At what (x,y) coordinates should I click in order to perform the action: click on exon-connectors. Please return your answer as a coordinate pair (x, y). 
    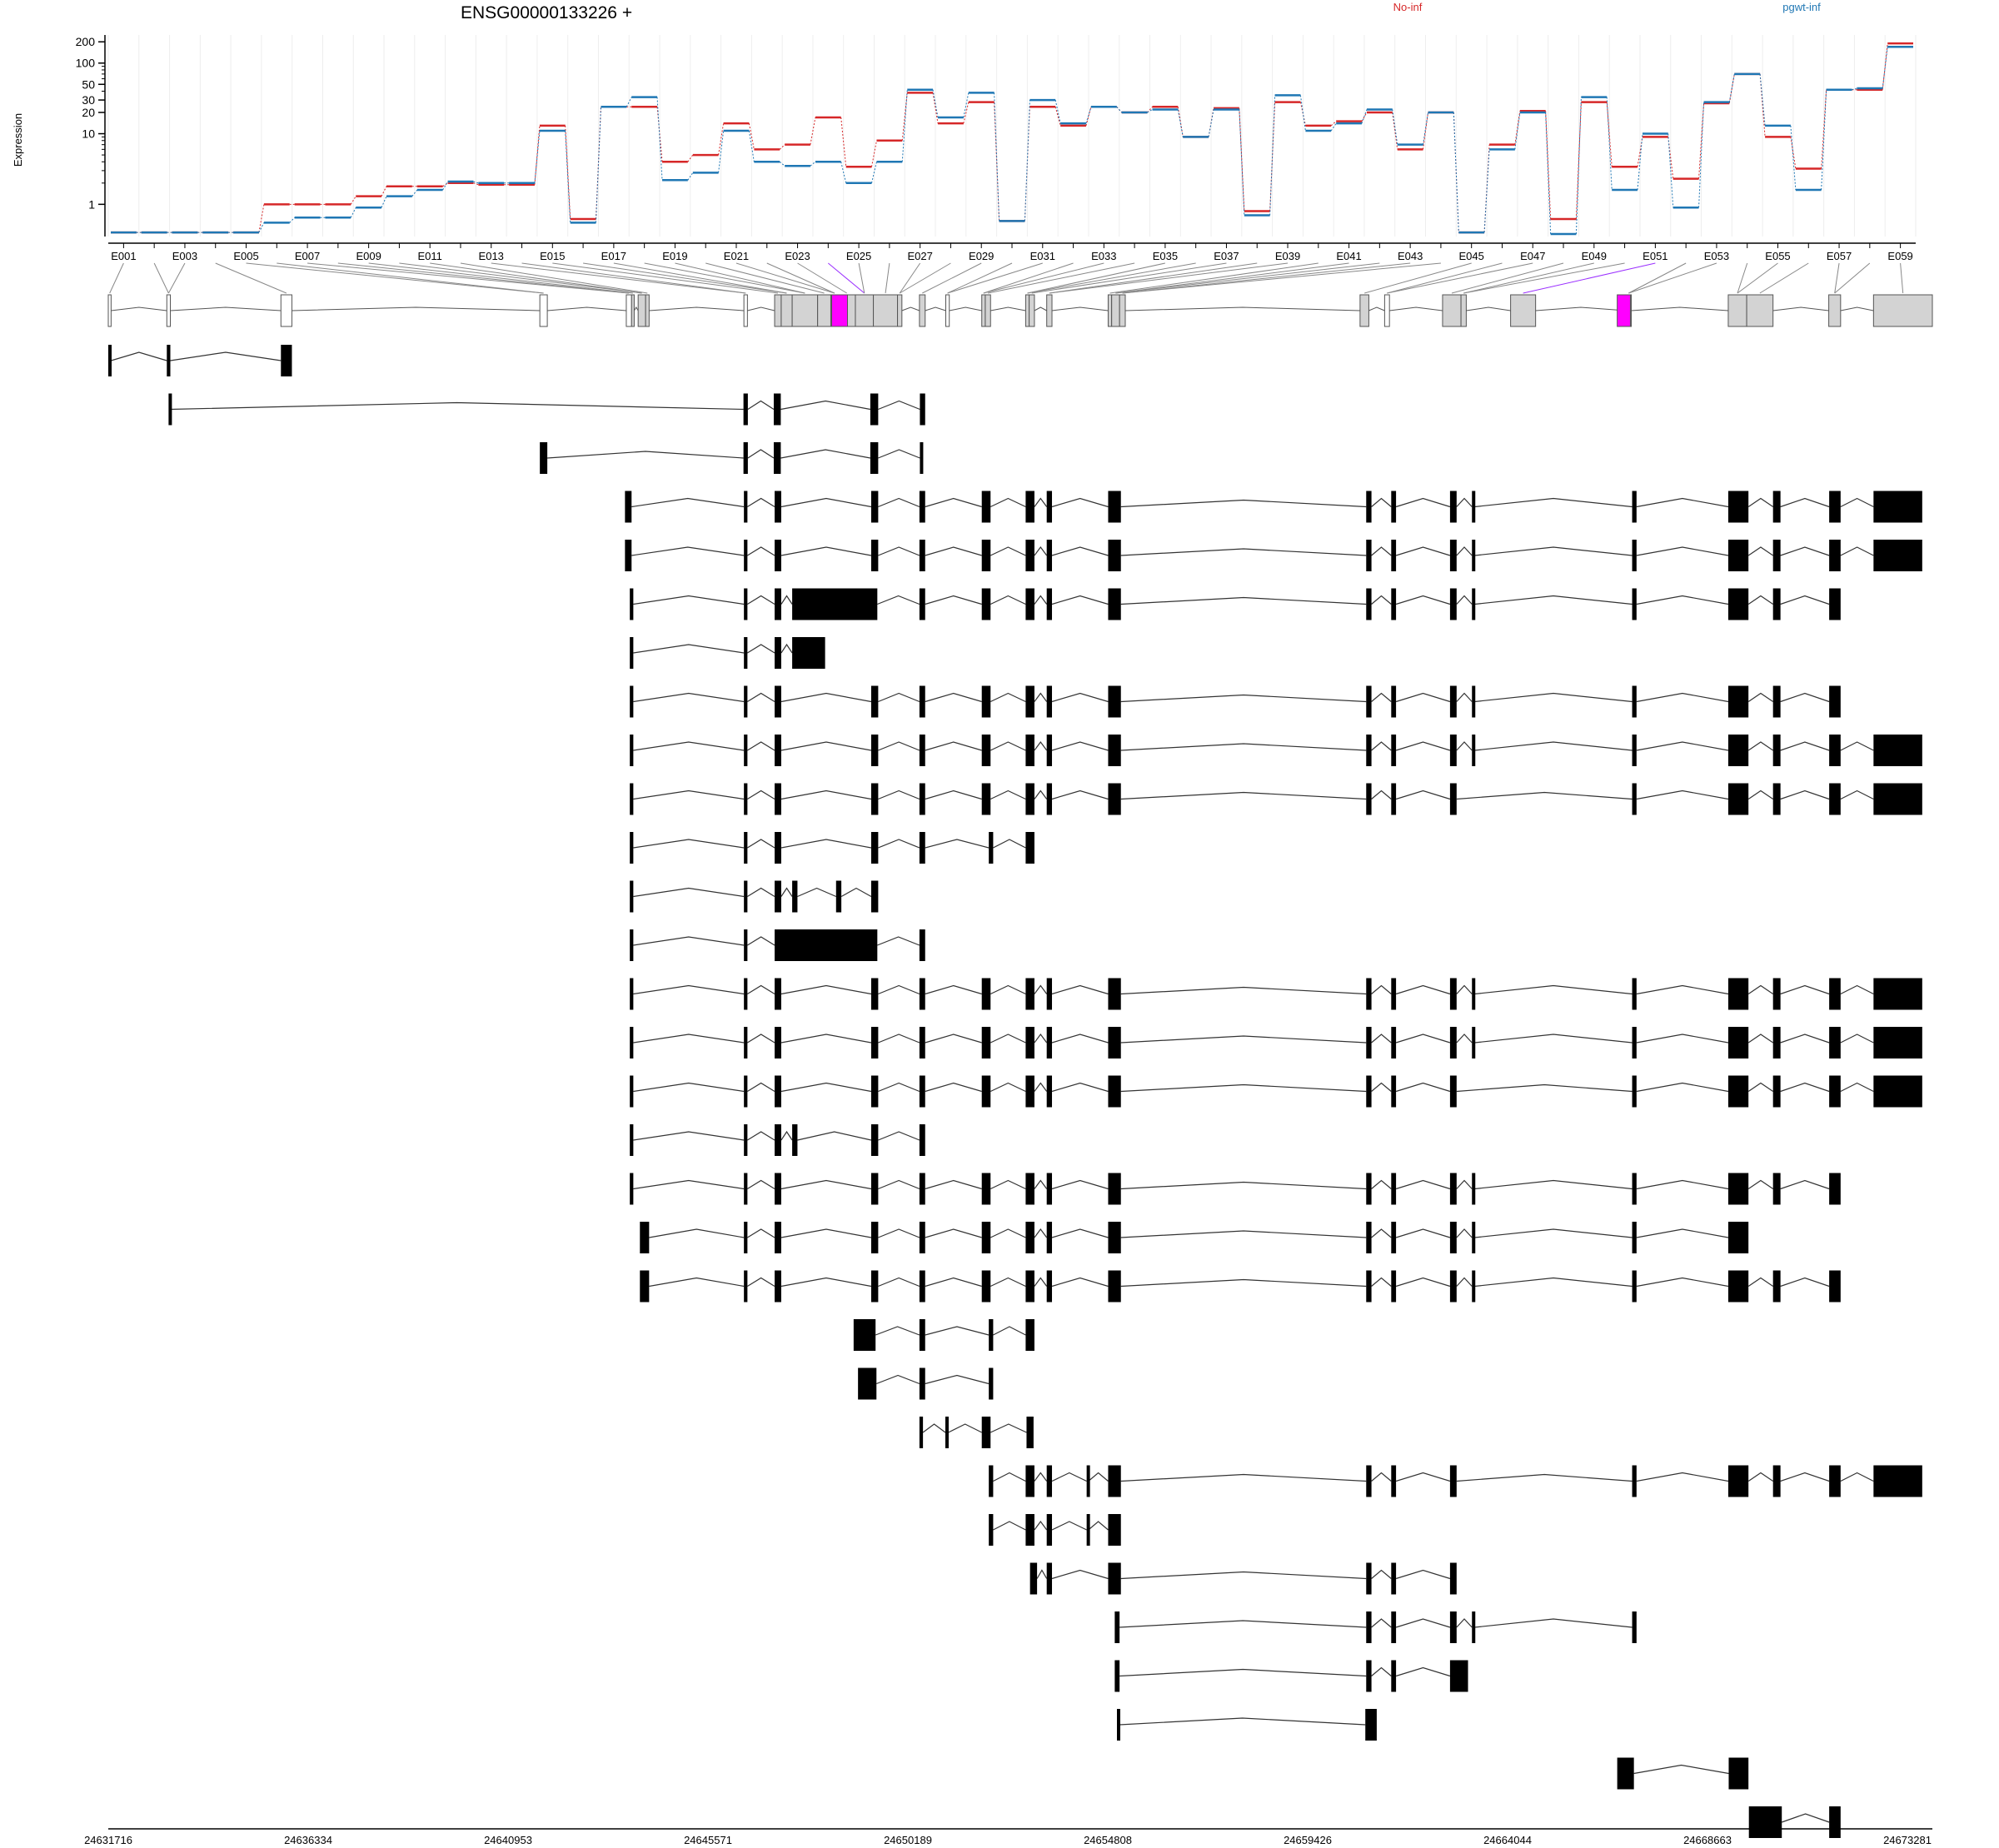
    Looking at the image, I should click on (1007, 278).